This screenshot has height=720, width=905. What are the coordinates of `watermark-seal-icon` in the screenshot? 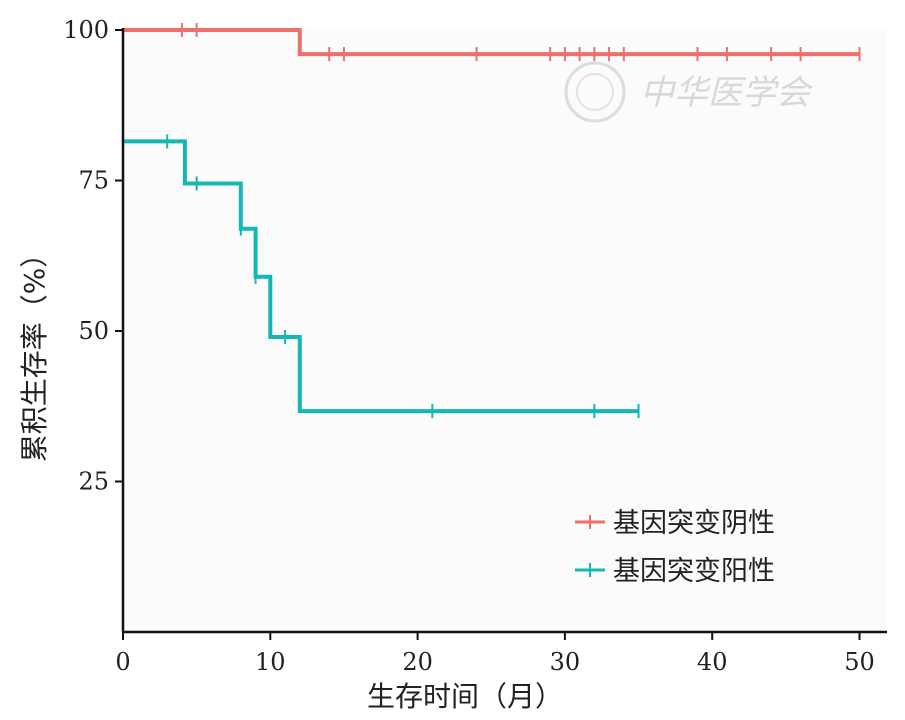 It's located at (595, 92).